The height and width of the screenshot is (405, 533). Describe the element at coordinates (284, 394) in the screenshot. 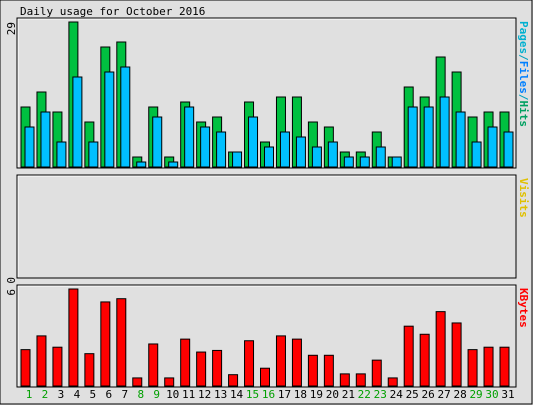

I see `x-tick-label: 17` at that location.